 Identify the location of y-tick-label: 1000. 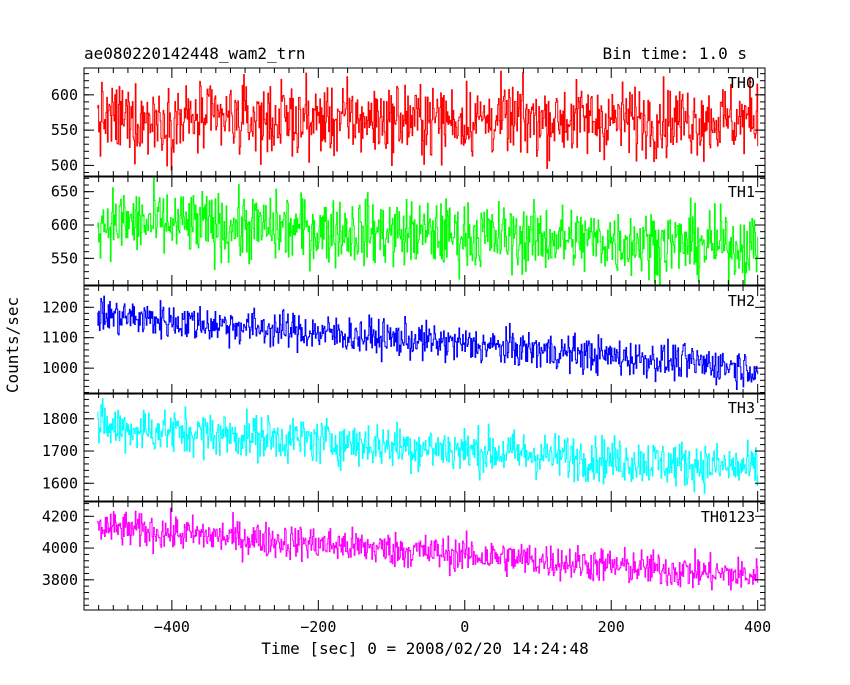
(60, 368).